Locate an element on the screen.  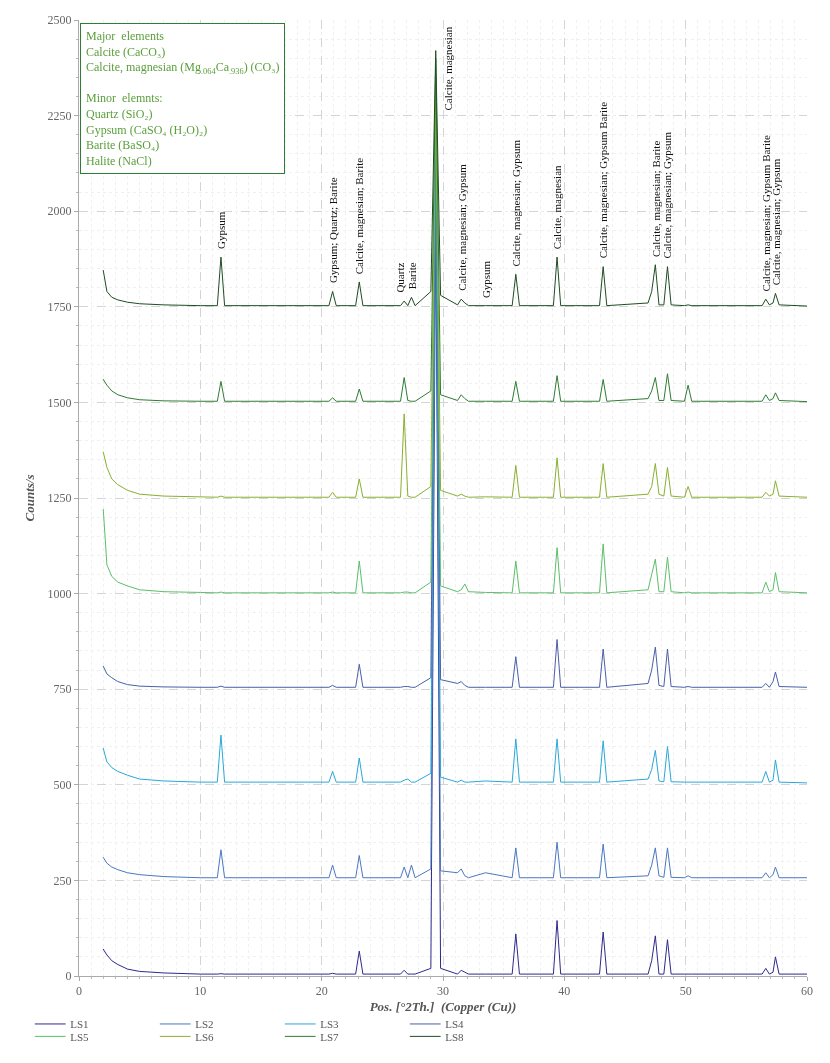
annotation: Quartz is located at coordinates (400, 277).